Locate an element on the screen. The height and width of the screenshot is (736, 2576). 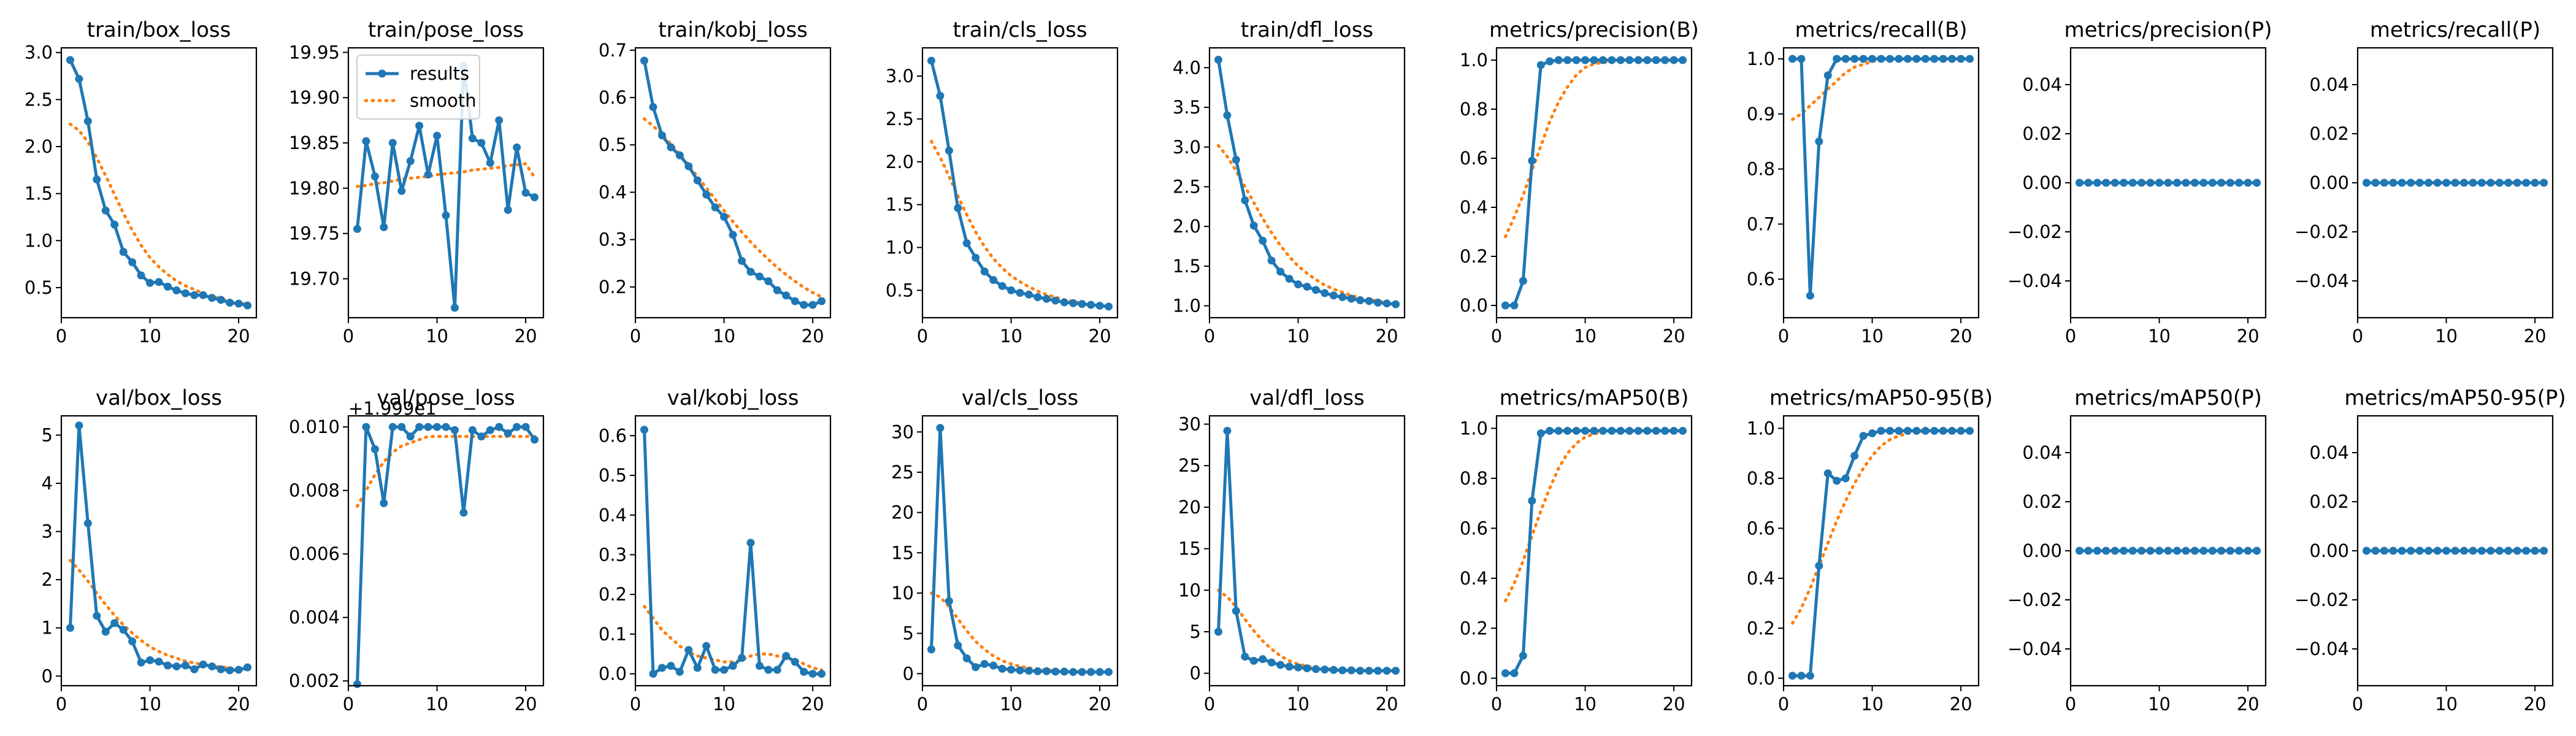
panel-title: train/pose_loss is located at coordinates (446, 30).